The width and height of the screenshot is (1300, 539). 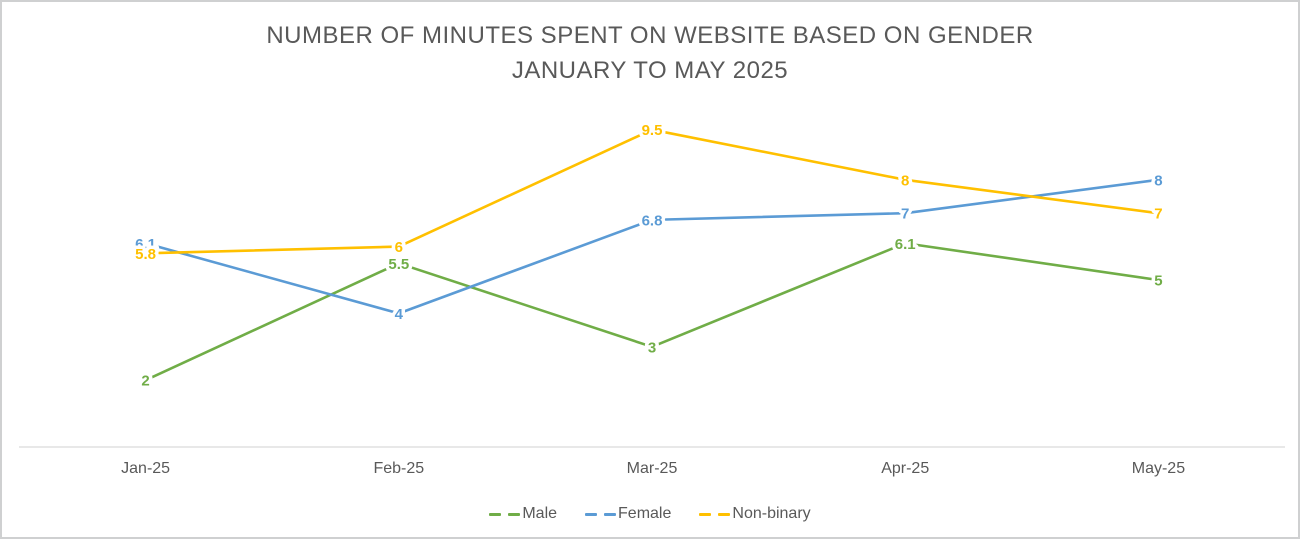 What do you see at coordinates (771, 513) in the screenshot?
I see `legend-label-nonbinary: Non-binary` at bounding box center [771, 513].